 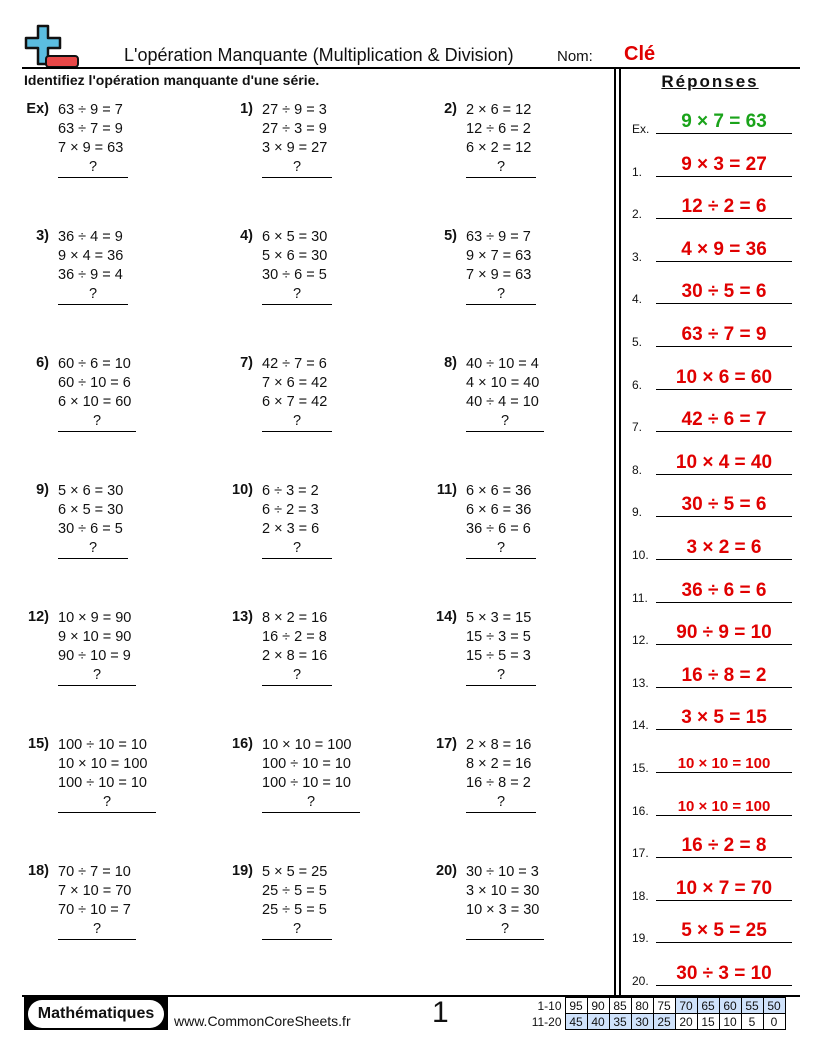 What do you see at coordinates (262, 1021) in the screenshot?
I see `site-url: www.CommonCoreSheets.fr` at bounding box center [262, 1021].